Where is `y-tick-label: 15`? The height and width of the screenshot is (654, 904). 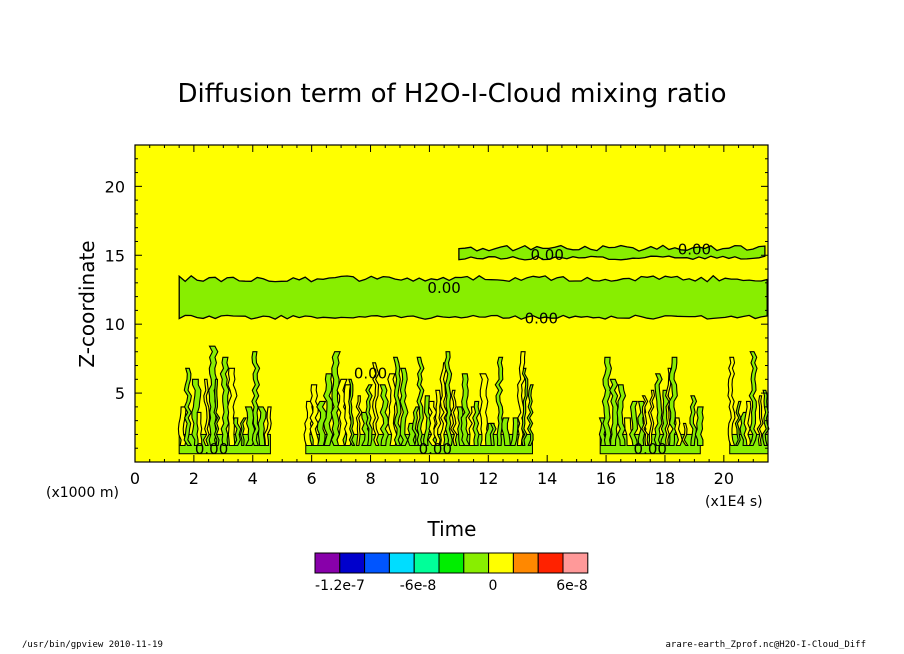 y-tick-label: 15 is located at coordinates (115, 255).